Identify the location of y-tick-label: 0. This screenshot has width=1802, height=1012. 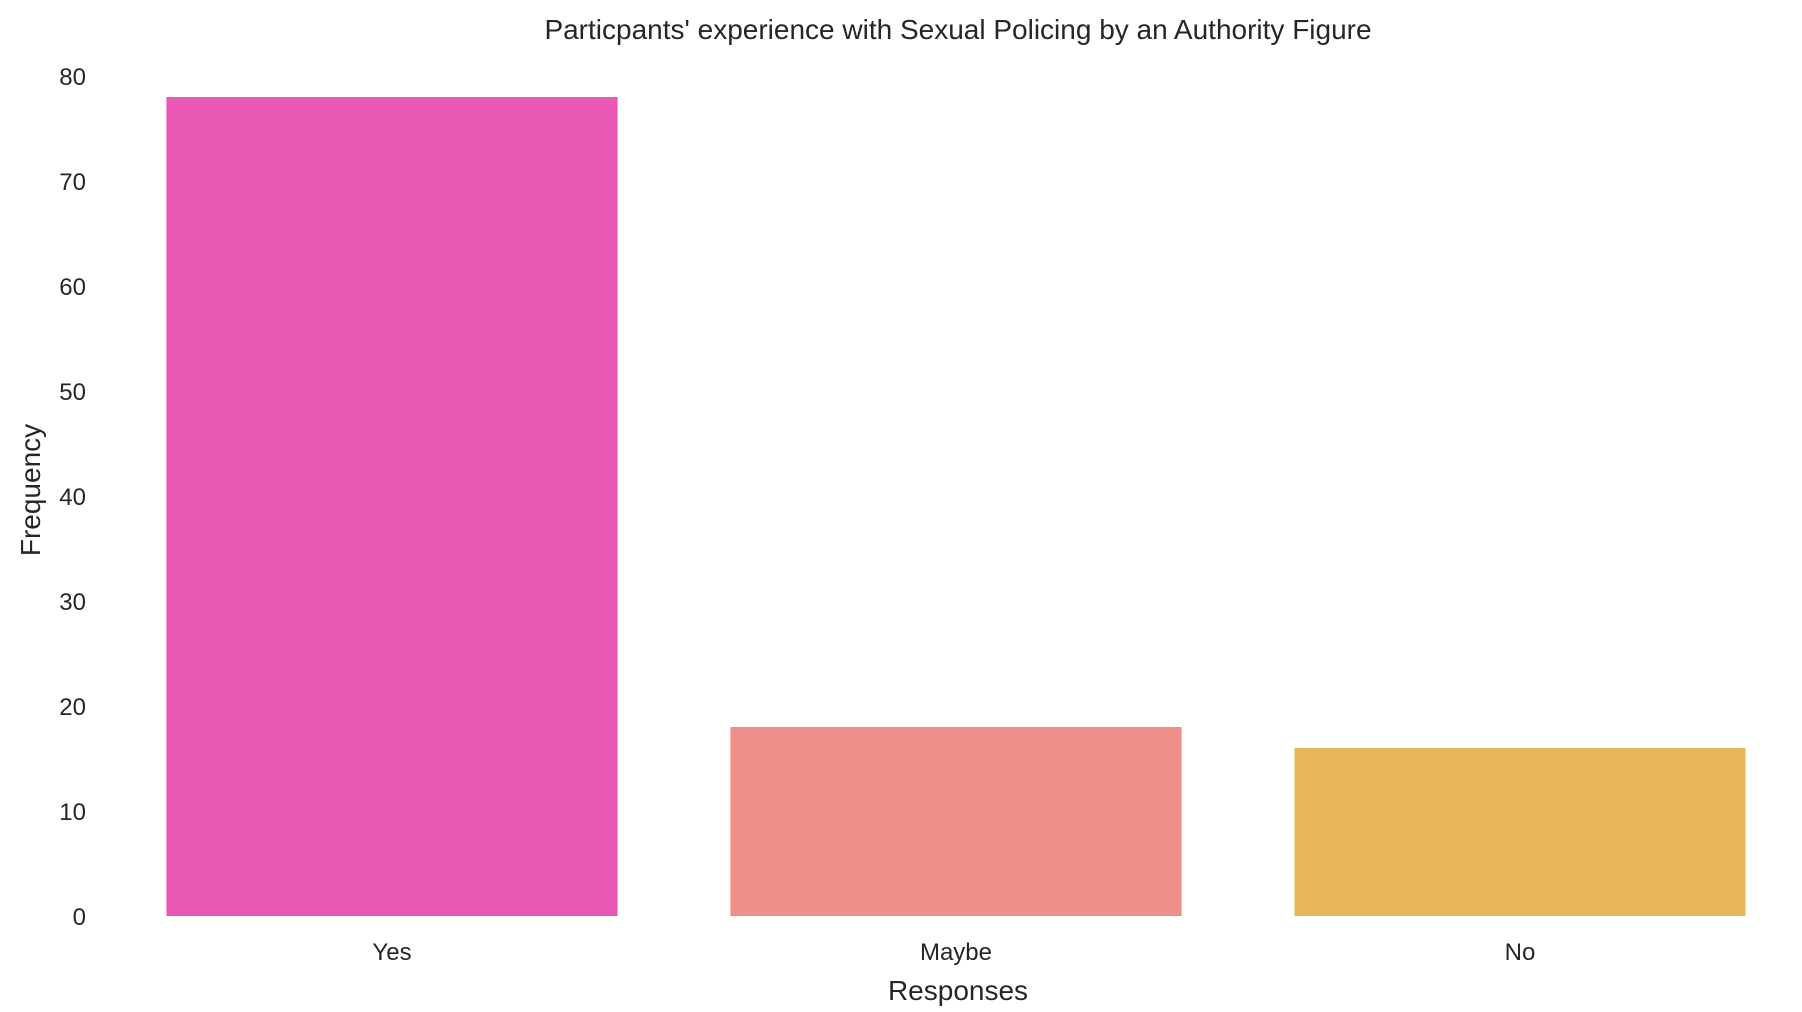
(79, 917).